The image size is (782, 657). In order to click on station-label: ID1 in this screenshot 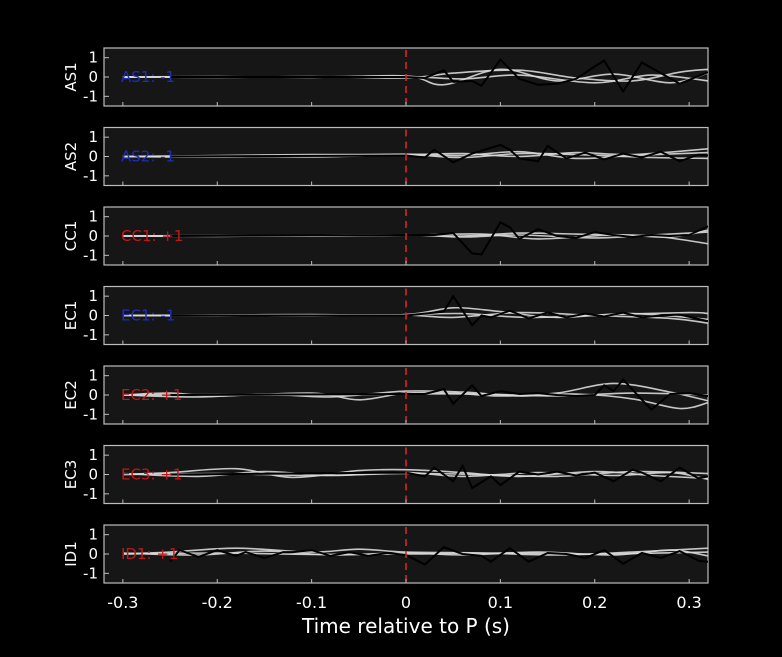, I will do `click(71, 554)`.